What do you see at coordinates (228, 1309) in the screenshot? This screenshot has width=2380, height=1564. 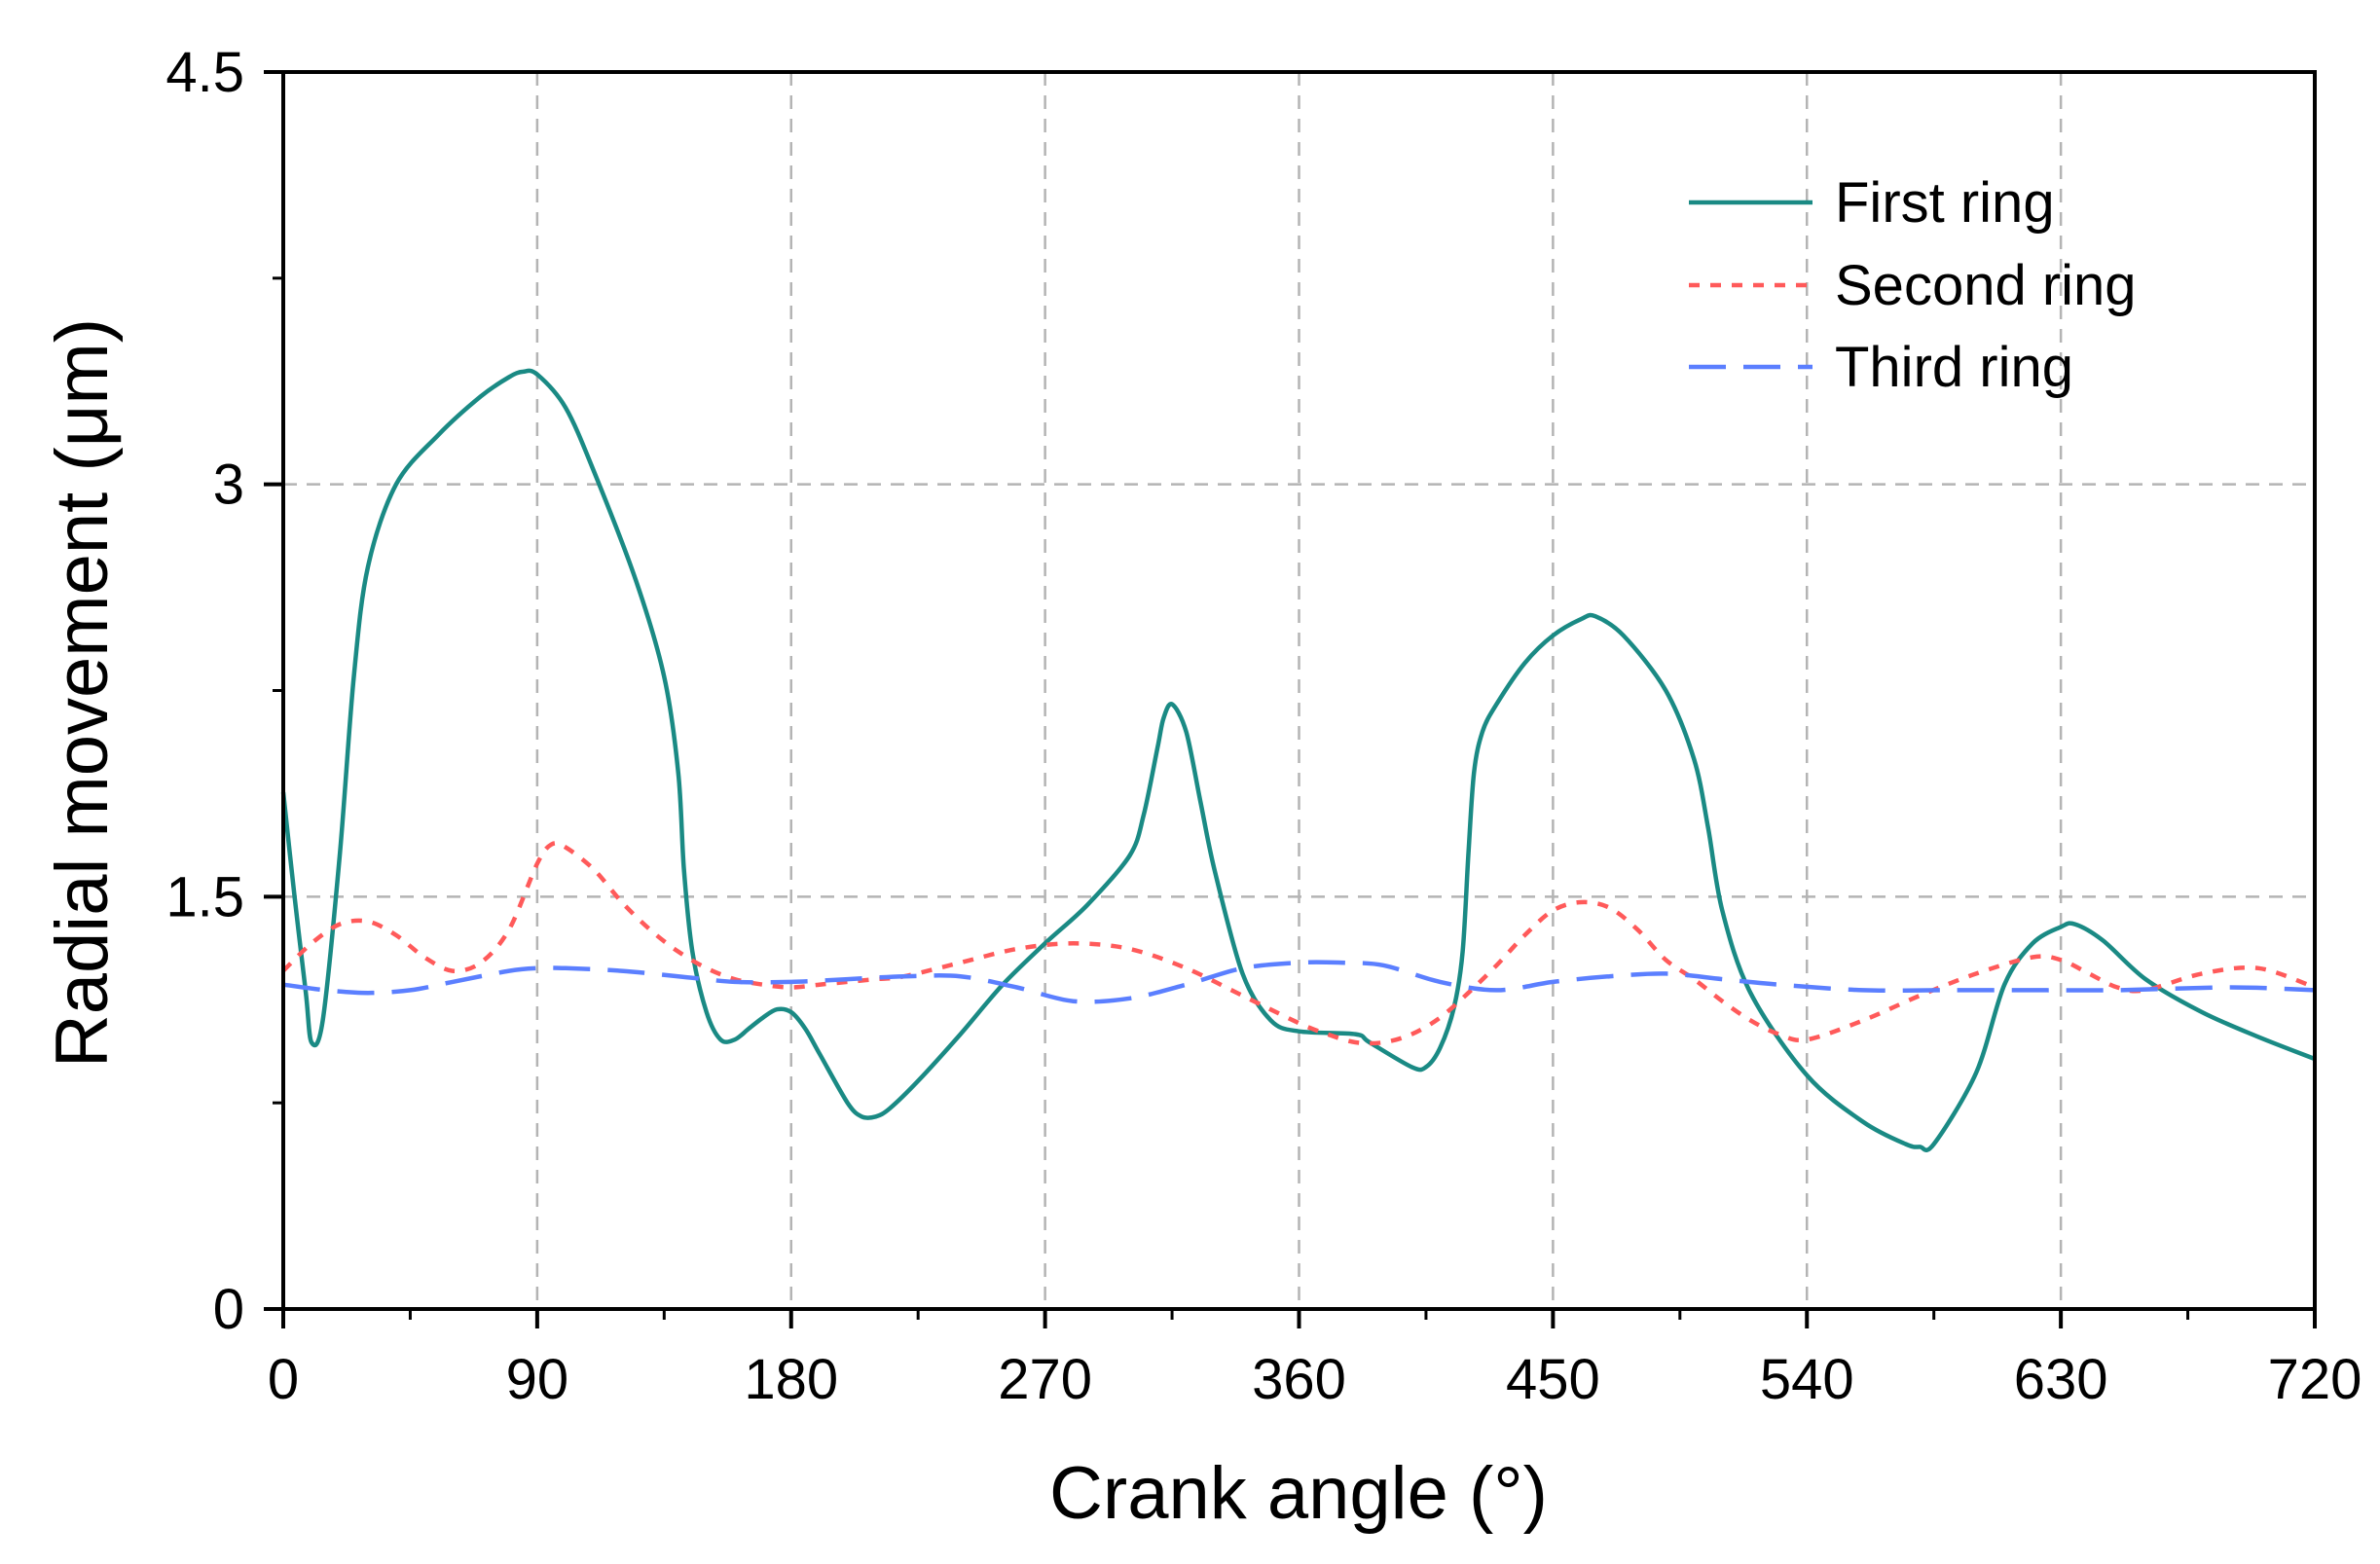 I see `y-tick-label: 0` at bounding box center [228, 1309].